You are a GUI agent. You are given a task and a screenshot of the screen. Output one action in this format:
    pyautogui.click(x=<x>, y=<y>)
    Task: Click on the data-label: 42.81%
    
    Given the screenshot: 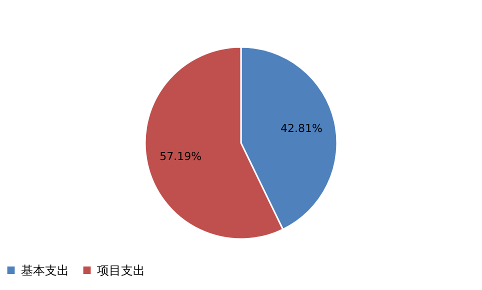 What is the action you would take?
    pyautogui.click(x=301, y=129)
    